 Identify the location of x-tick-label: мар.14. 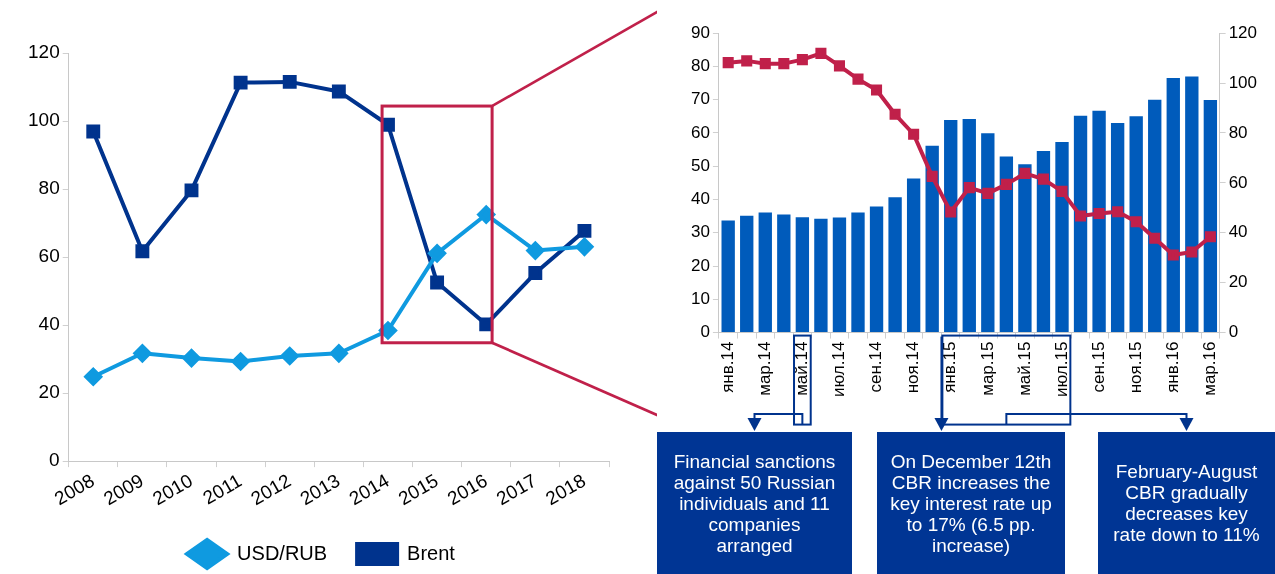
(764, 368).